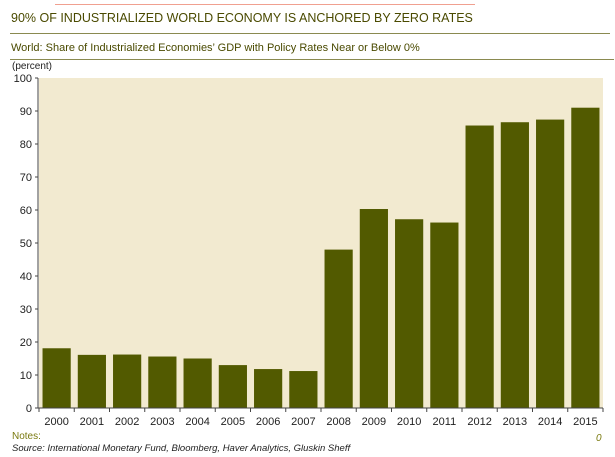  Describe the element at coordinates (127, 422) in the screenshot. I see `x-tick-label: 2002` at that location.